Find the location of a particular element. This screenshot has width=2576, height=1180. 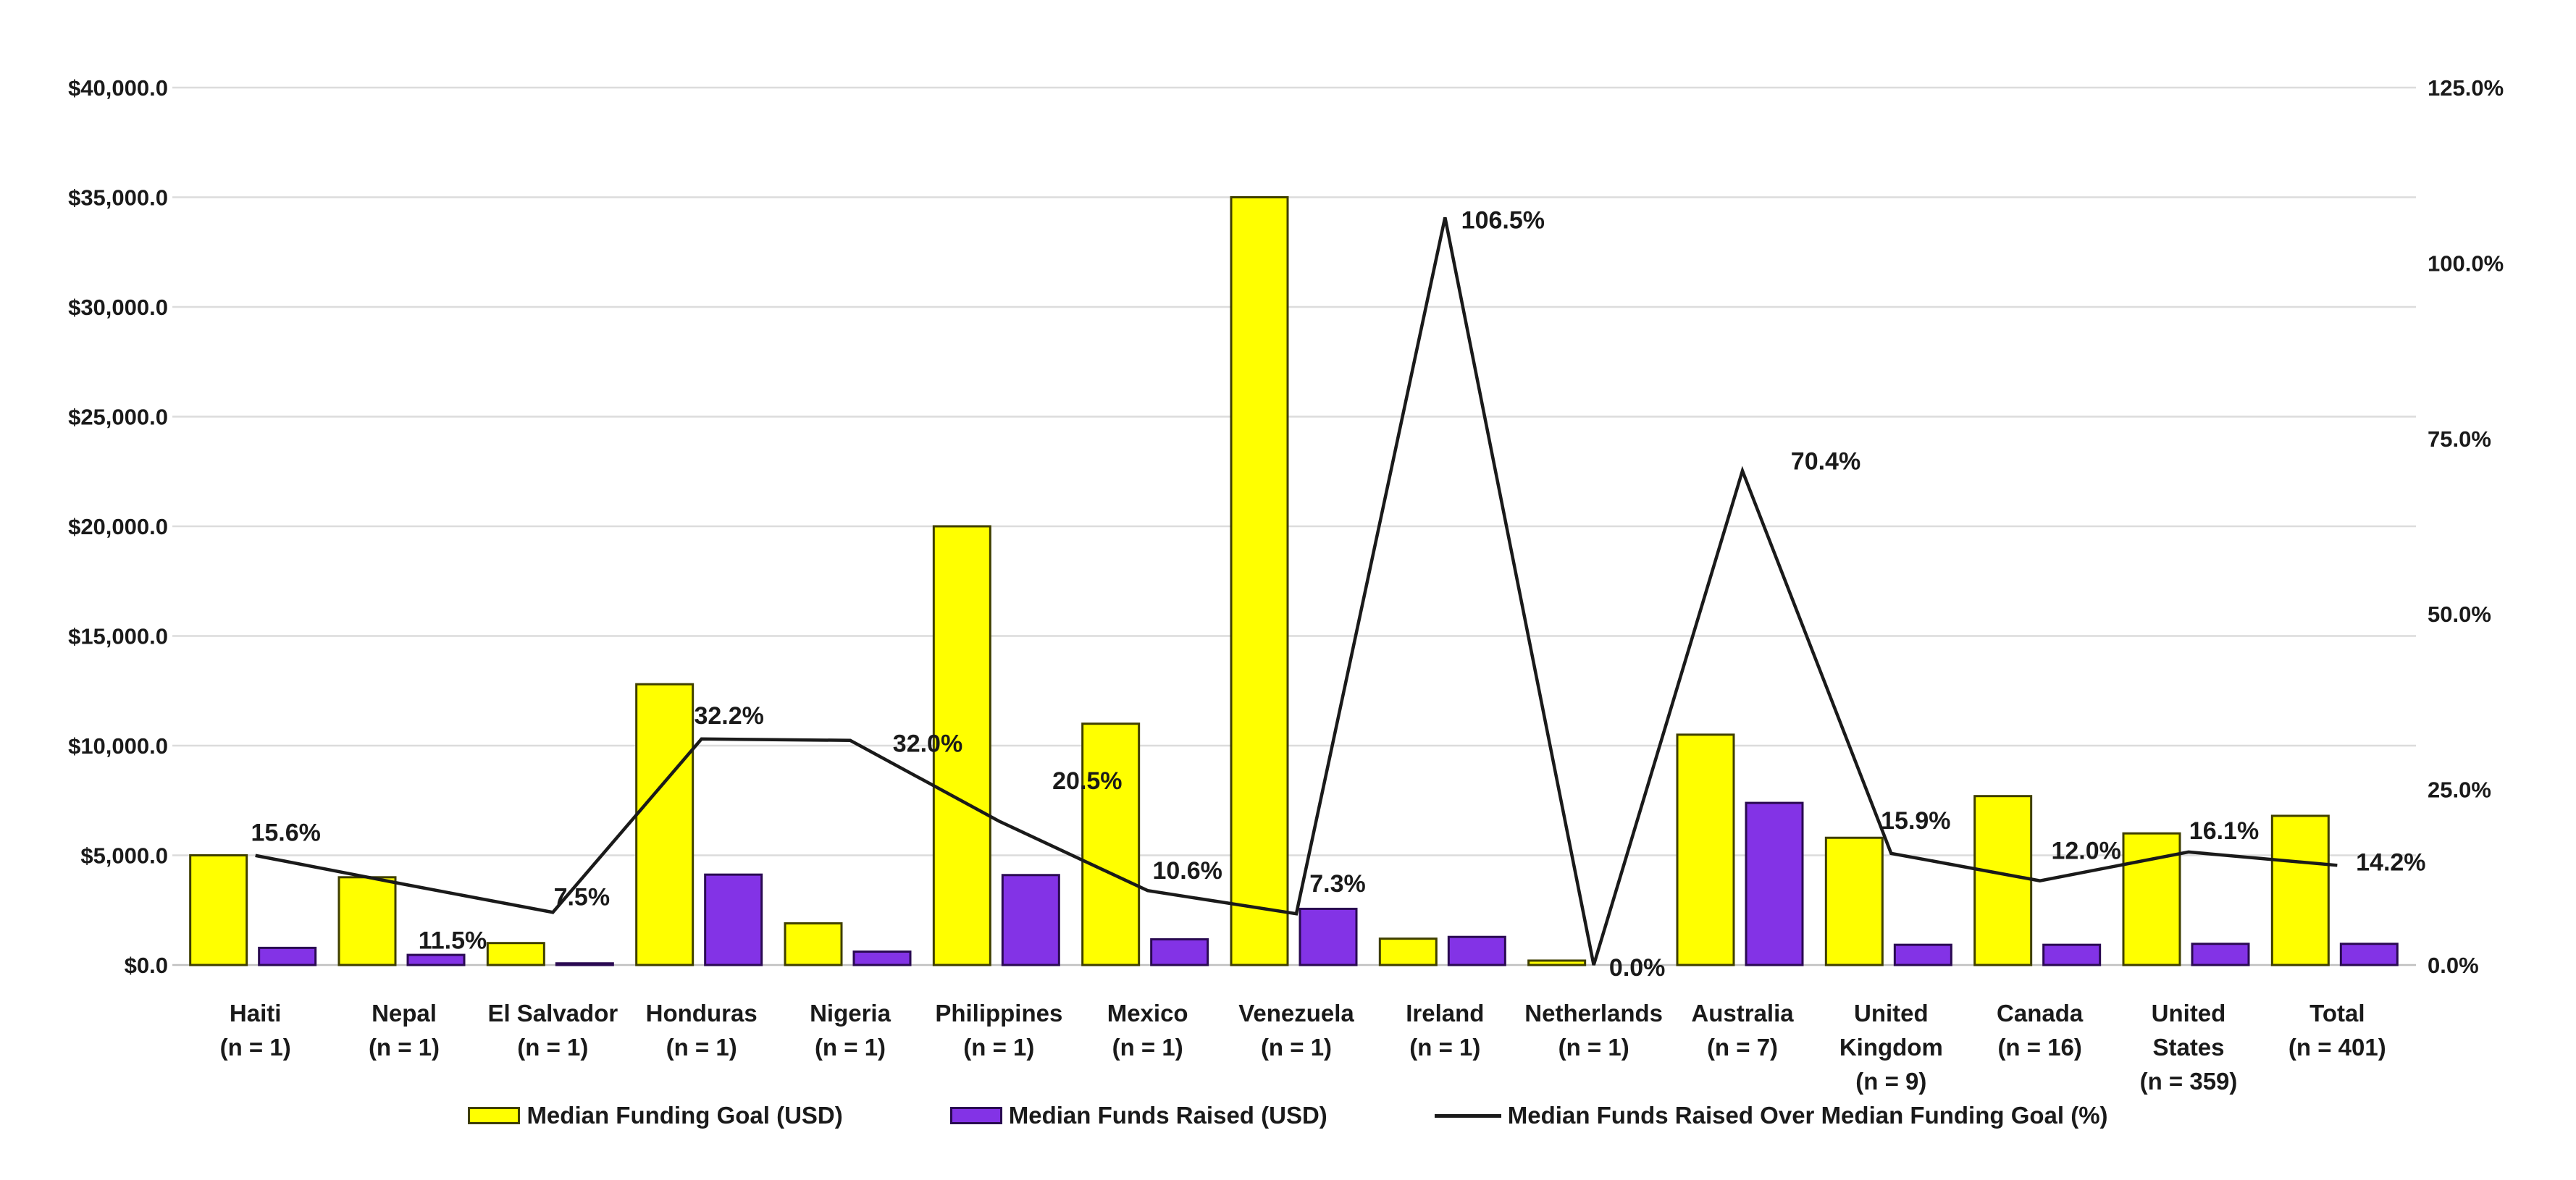

pct-data-label: 7.5% is located at coordinates (582, 897).